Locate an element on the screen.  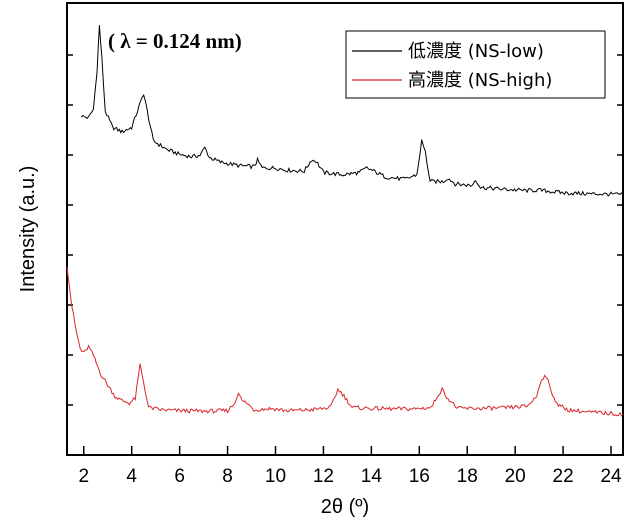
legend: 低濃度 (NS-low) 高濃度 (NS-high) is located at coordinates (475, 64).